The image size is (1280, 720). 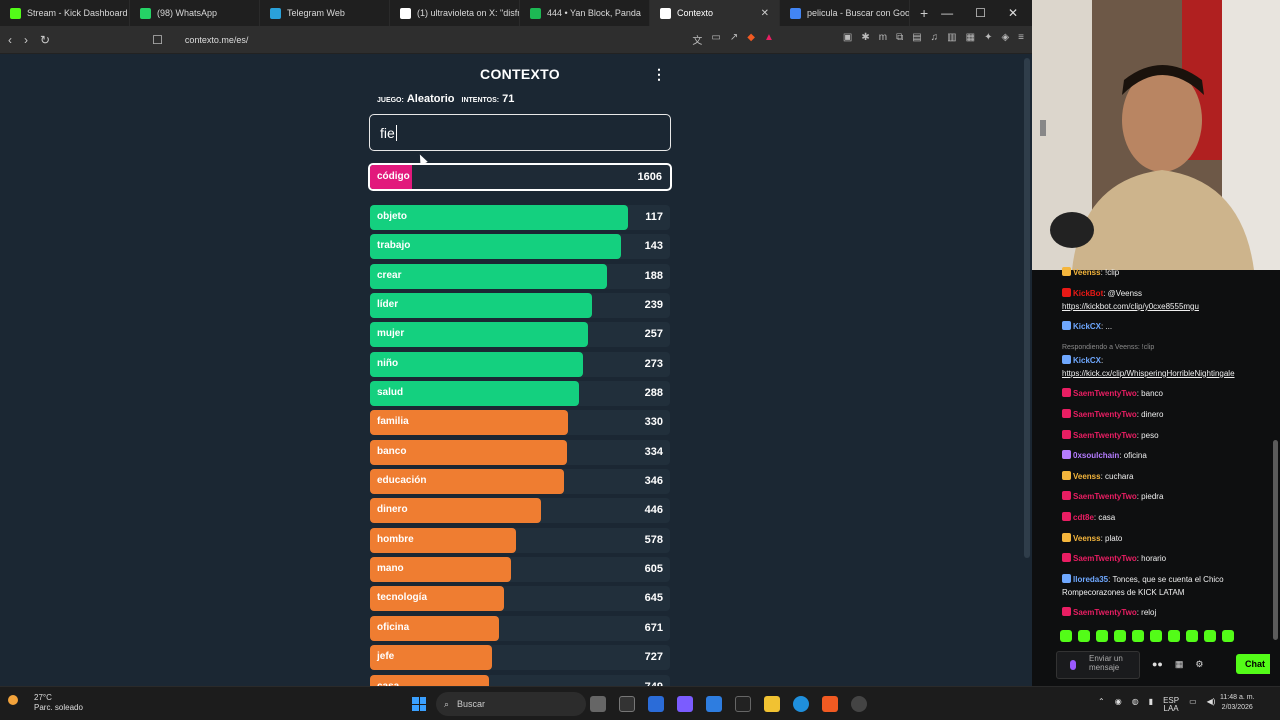 What do you see at coordinates (45, 39) in the screenshot?
I see `reload-icon: ↻` at bounding box center [45, 39].